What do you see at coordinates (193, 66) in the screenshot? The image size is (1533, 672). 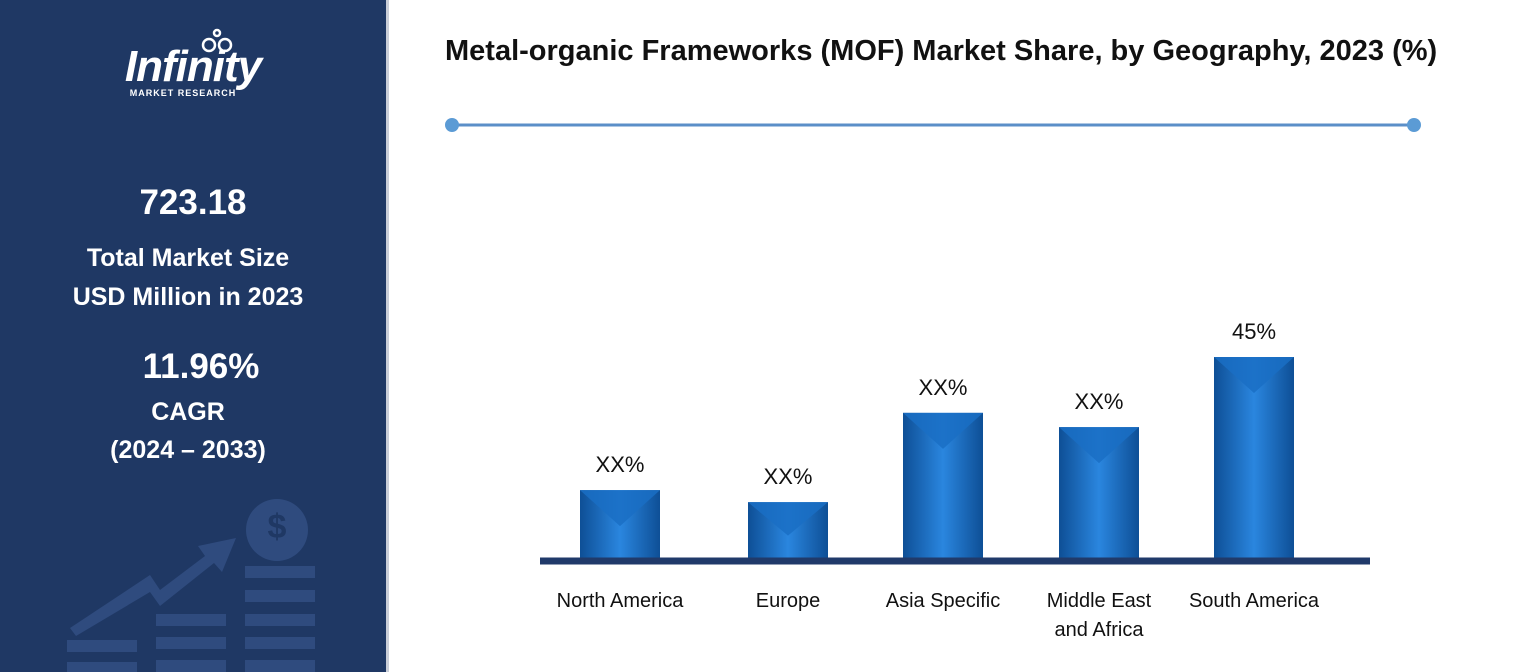 I see `logo: Infinity` at bounding box center [193, 66].